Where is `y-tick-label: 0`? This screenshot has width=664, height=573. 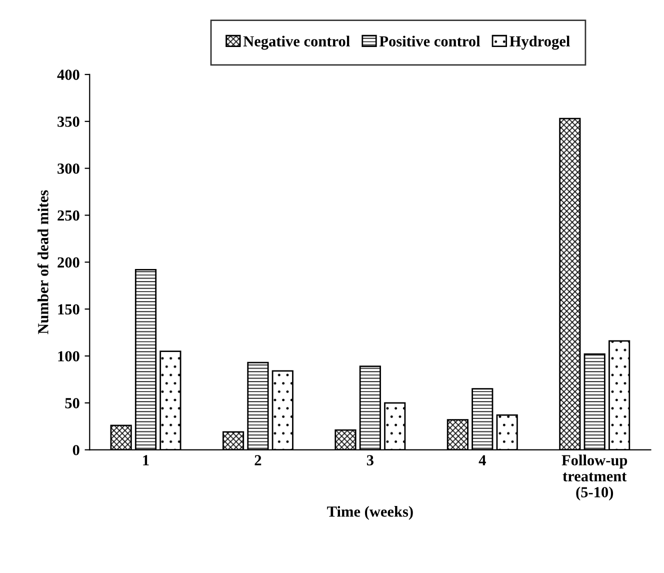 y-tick-label: 0 is located at coordinates (76, 450).